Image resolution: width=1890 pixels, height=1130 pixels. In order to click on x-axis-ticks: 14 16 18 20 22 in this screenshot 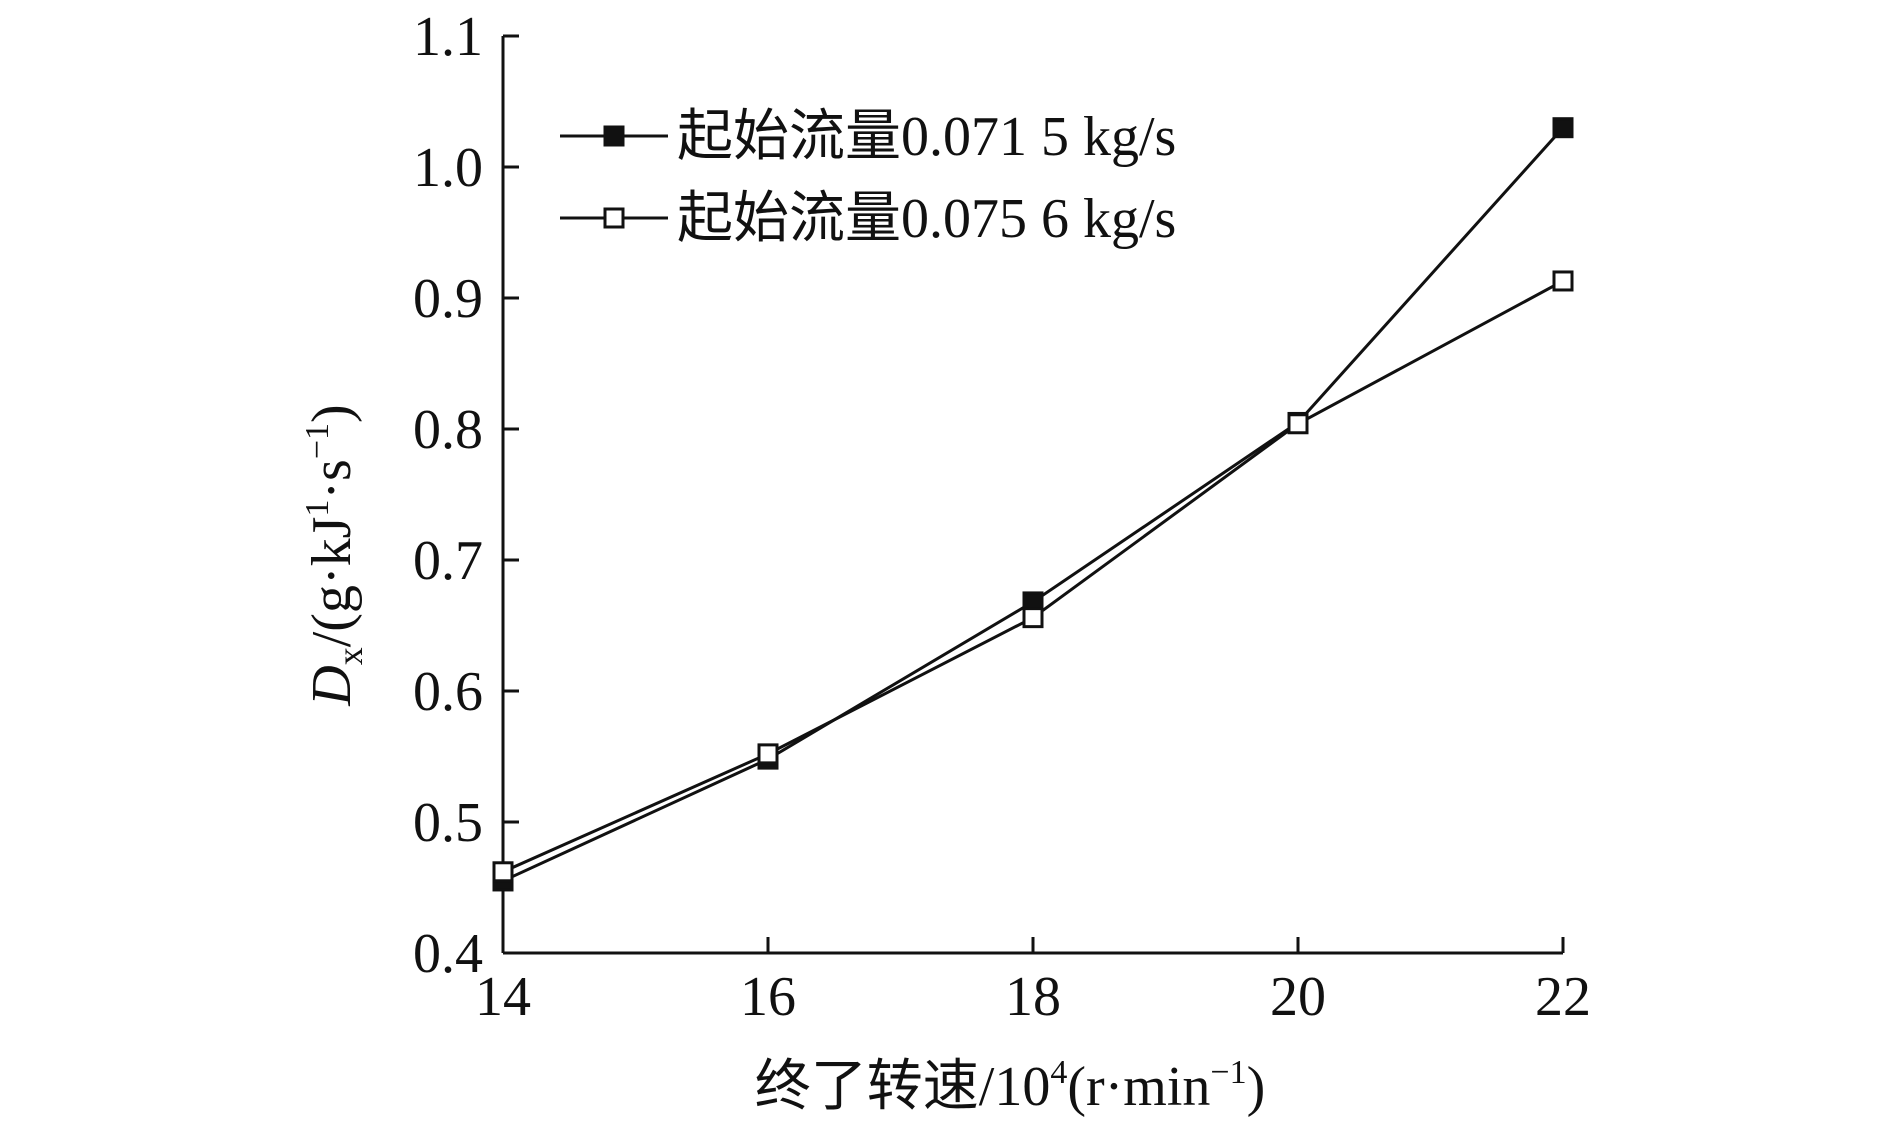, I will do `click(1033, 982)`.